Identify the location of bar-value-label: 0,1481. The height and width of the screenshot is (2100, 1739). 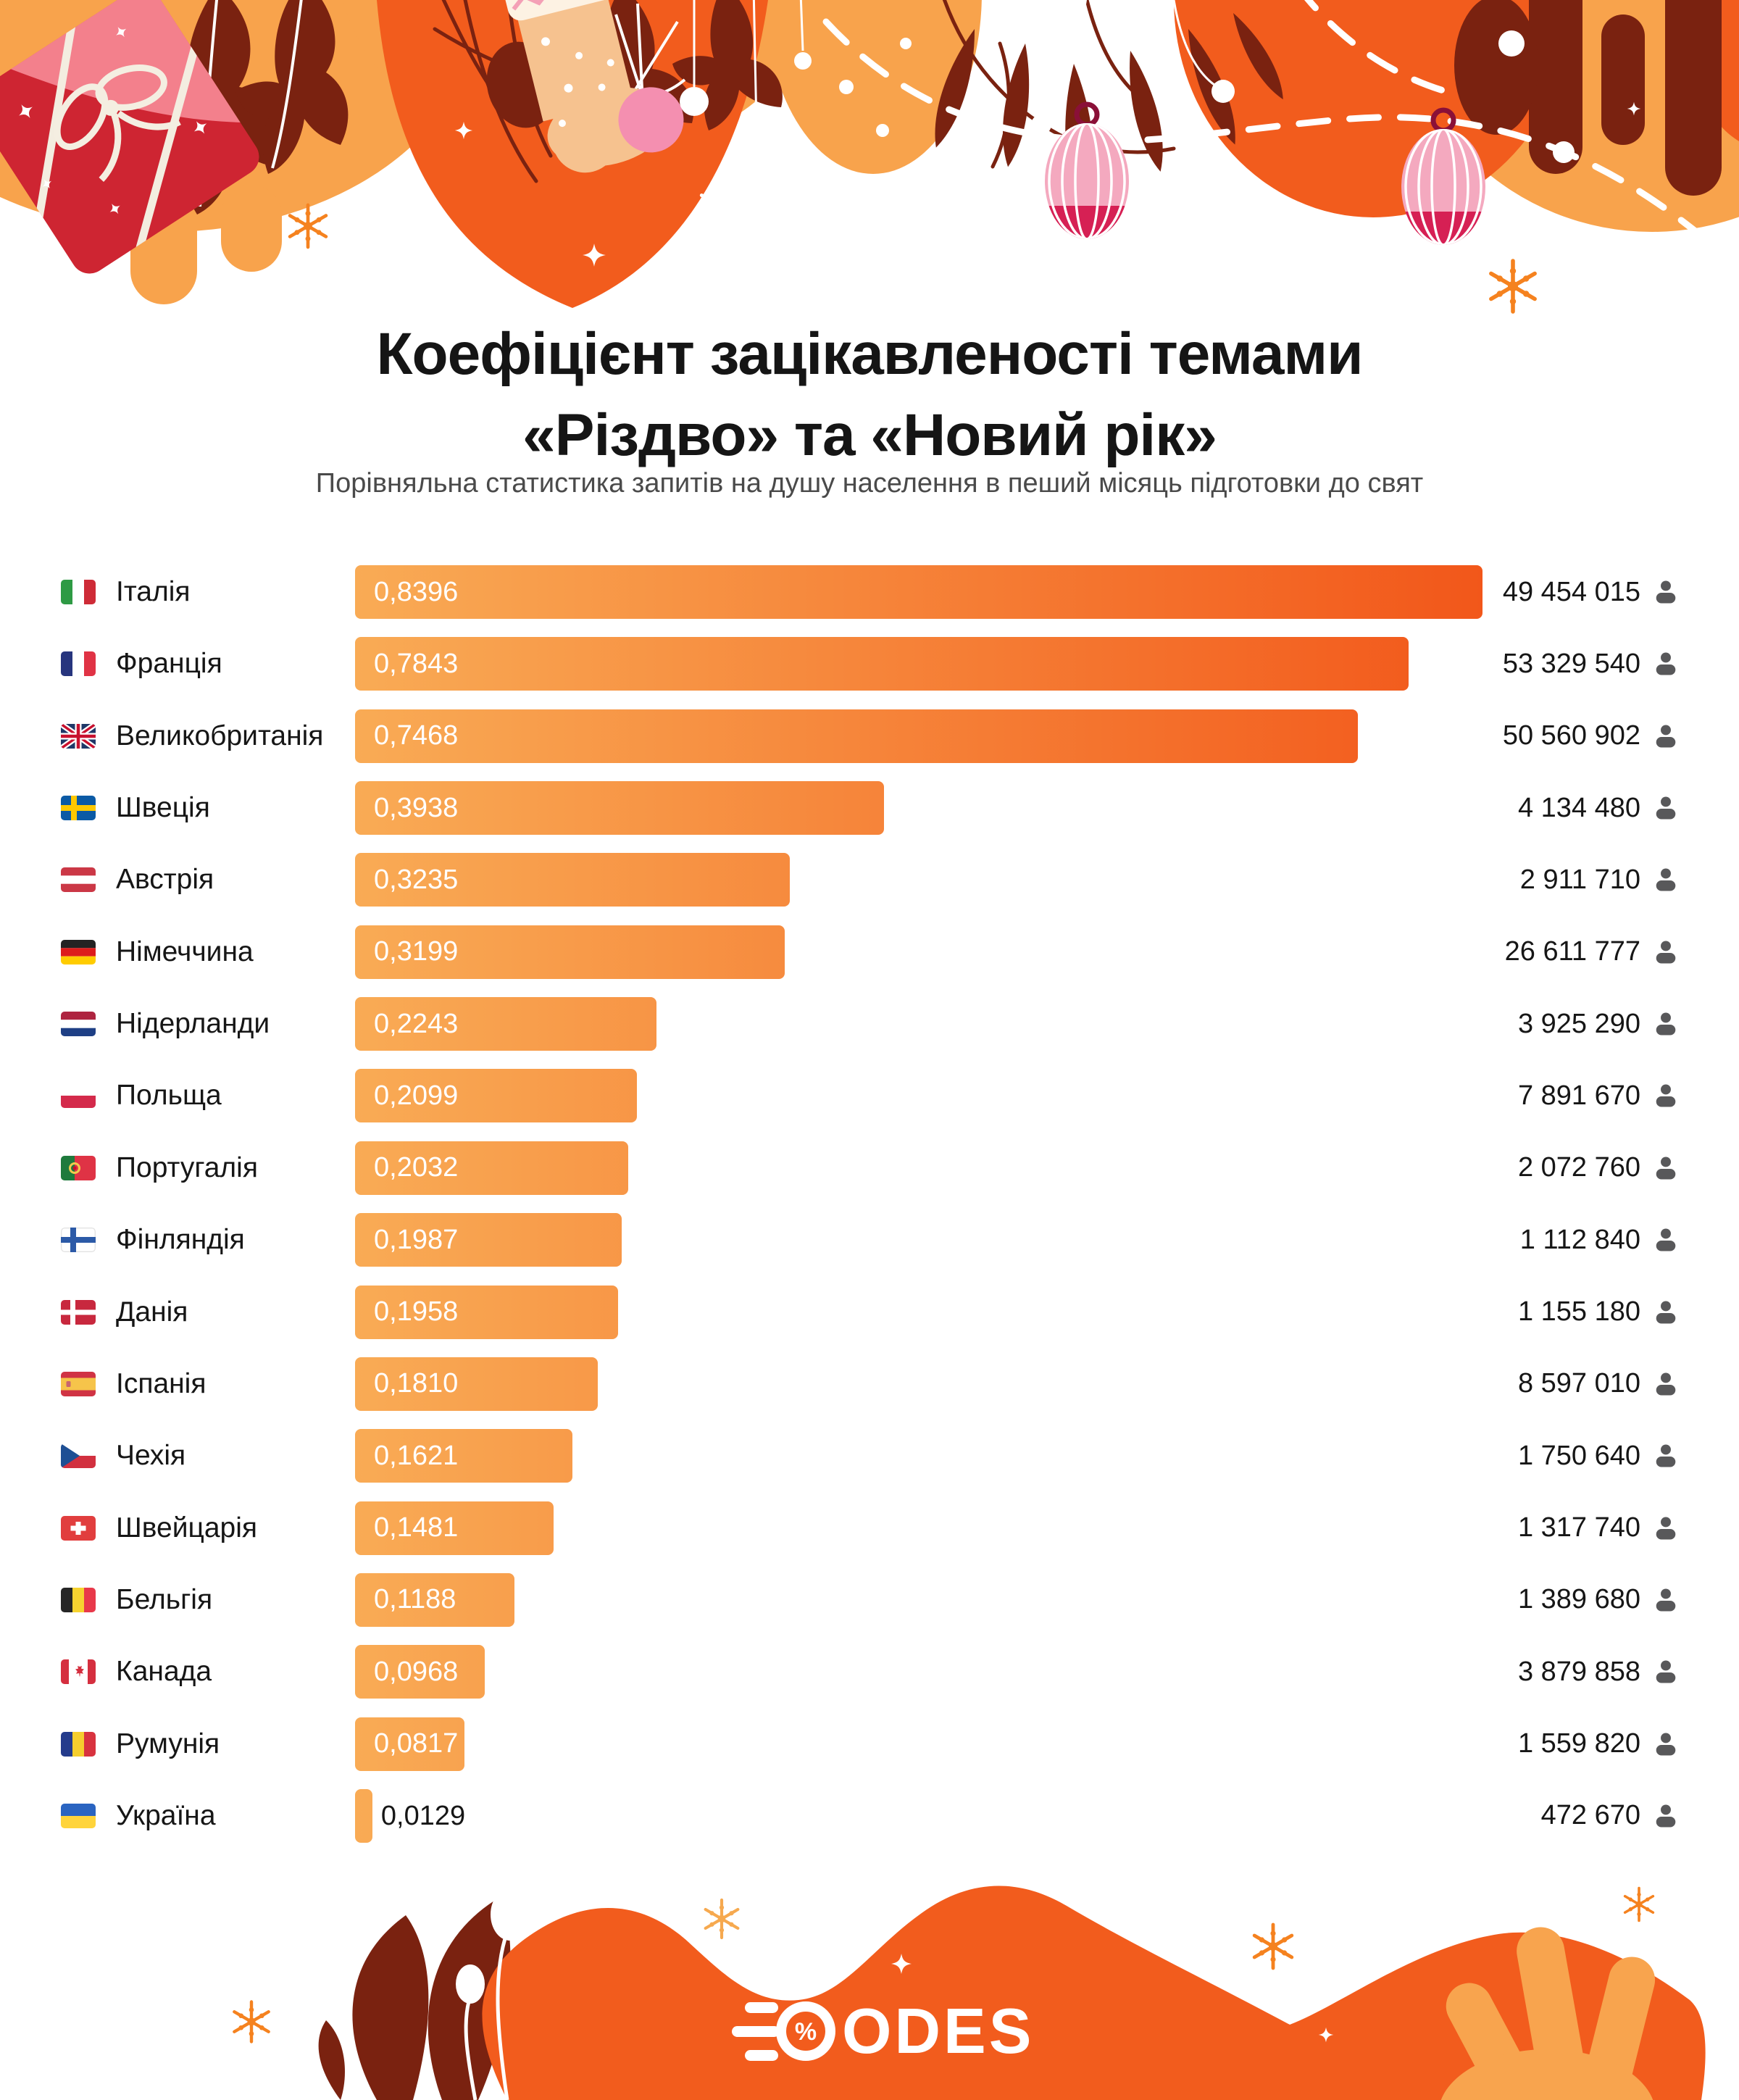
(417, 1527).